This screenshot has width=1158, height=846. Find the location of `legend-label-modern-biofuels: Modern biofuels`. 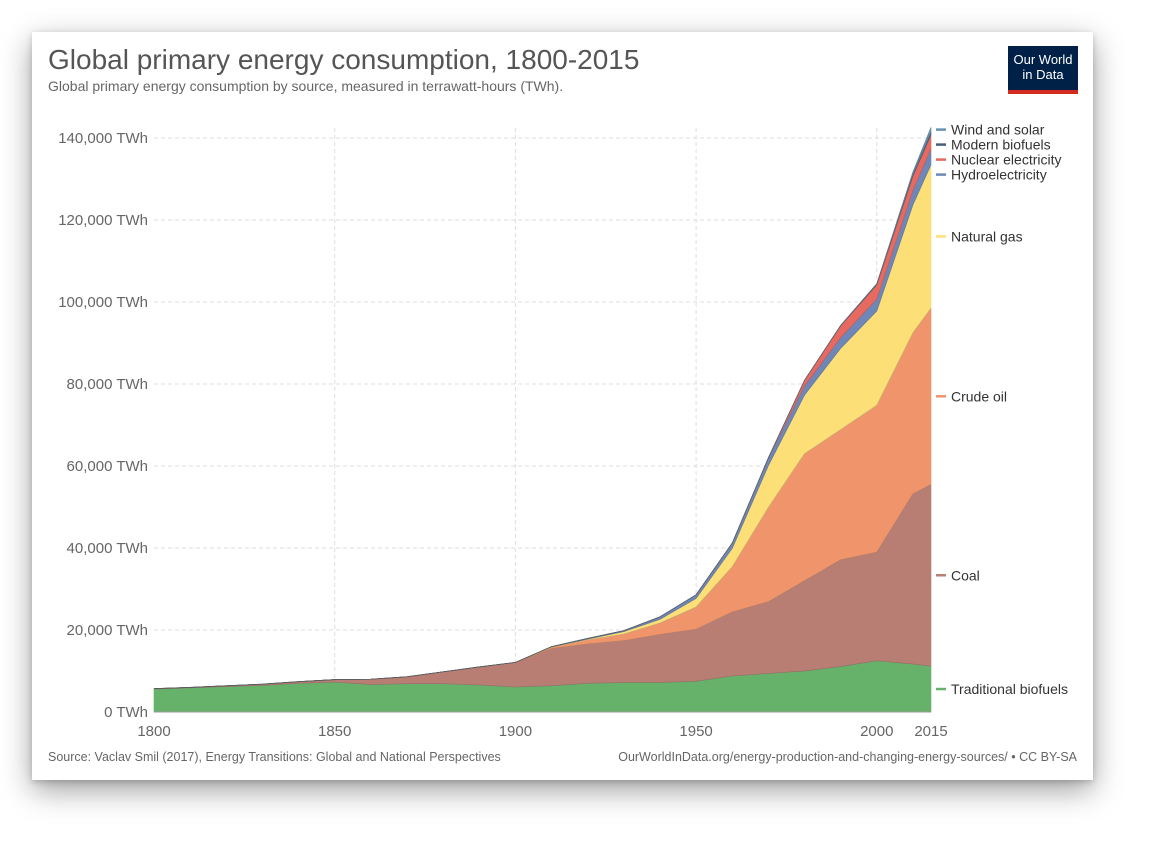

legend-label-modern-biofuels: Modern biofuels is located at coordinates (1001, 145).